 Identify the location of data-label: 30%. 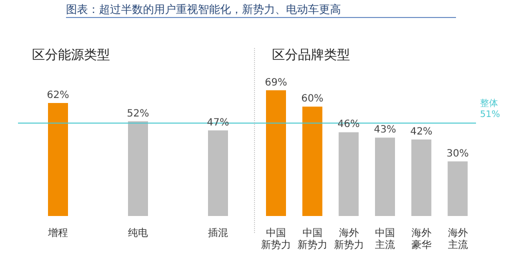
(457, 154).